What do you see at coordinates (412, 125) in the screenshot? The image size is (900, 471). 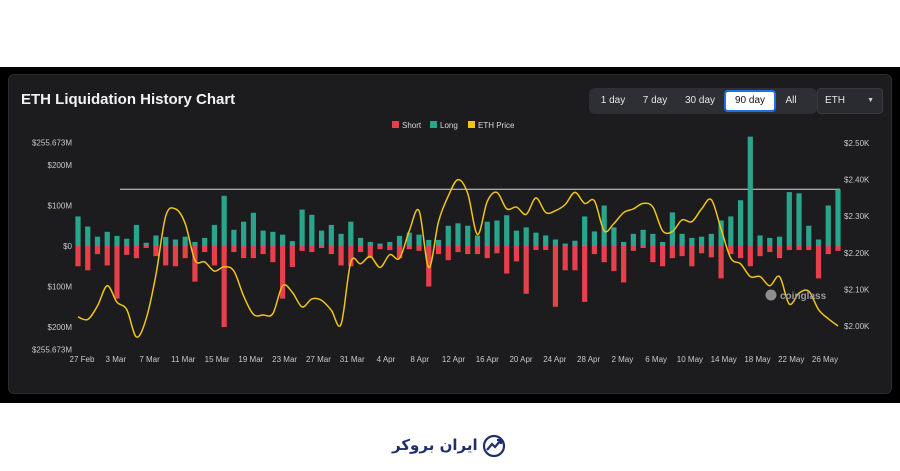 I see `legend-label: Short` at bounding box center [412, 125].